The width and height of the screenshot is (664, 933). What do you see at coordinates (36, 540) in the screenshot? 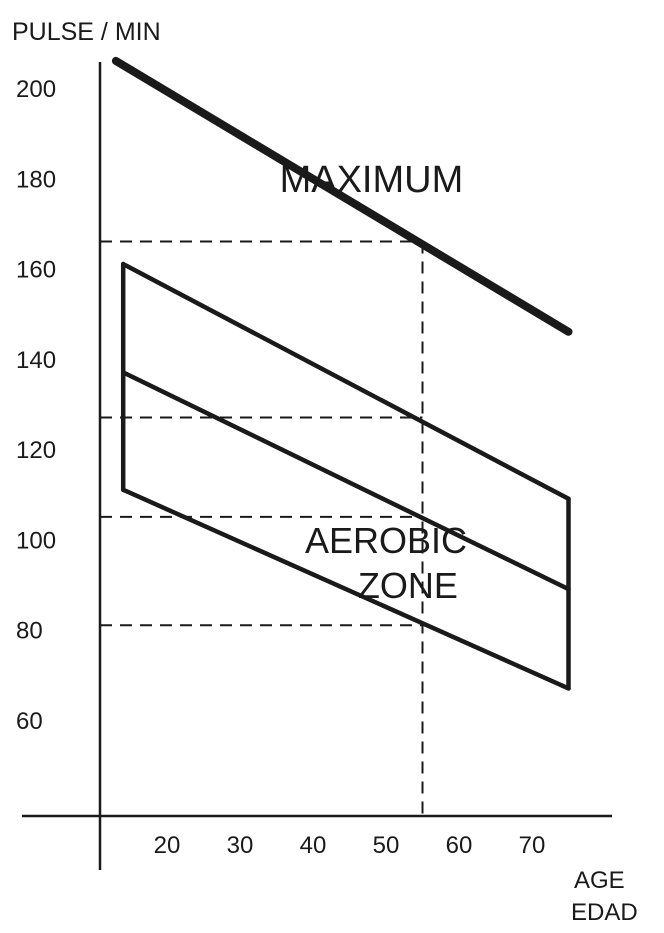
I see `y-tick-label: 100` at bounding box center [36, 540].